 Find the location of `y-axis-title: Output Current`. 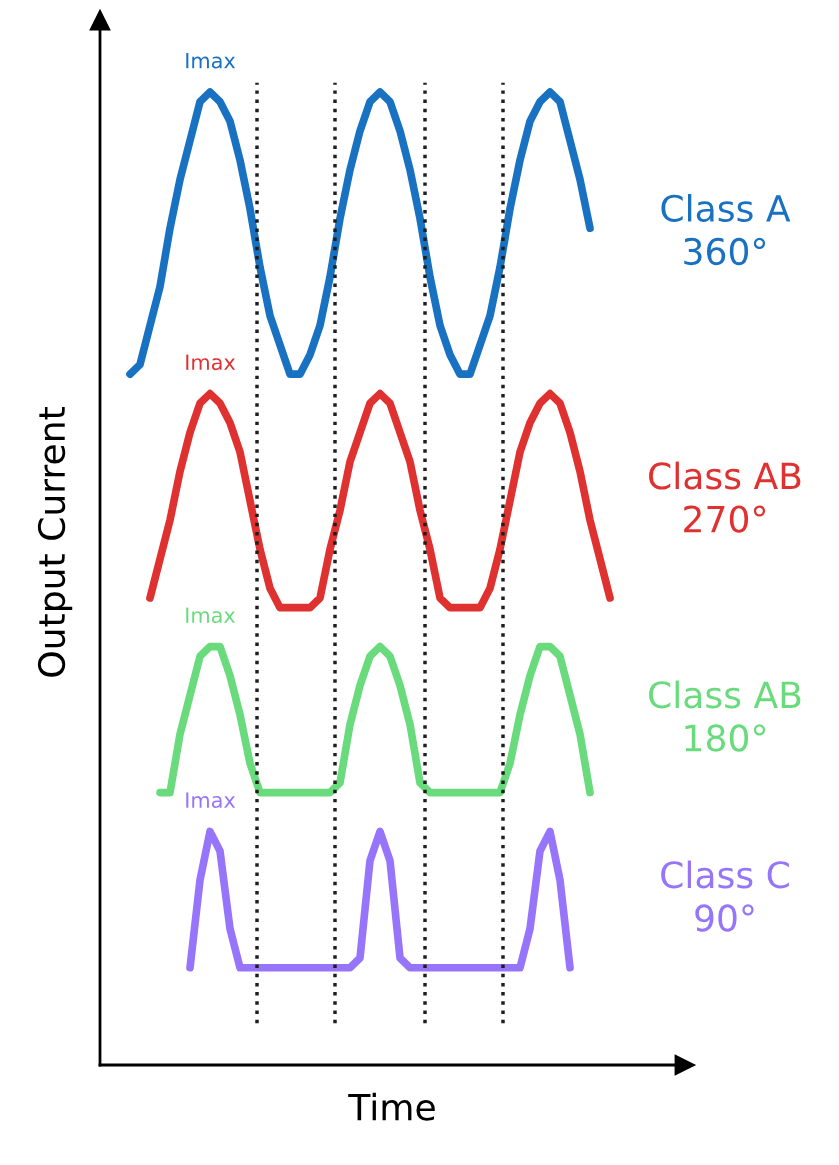

y-axis-title: Output Current is located at coordinates (55, 542).